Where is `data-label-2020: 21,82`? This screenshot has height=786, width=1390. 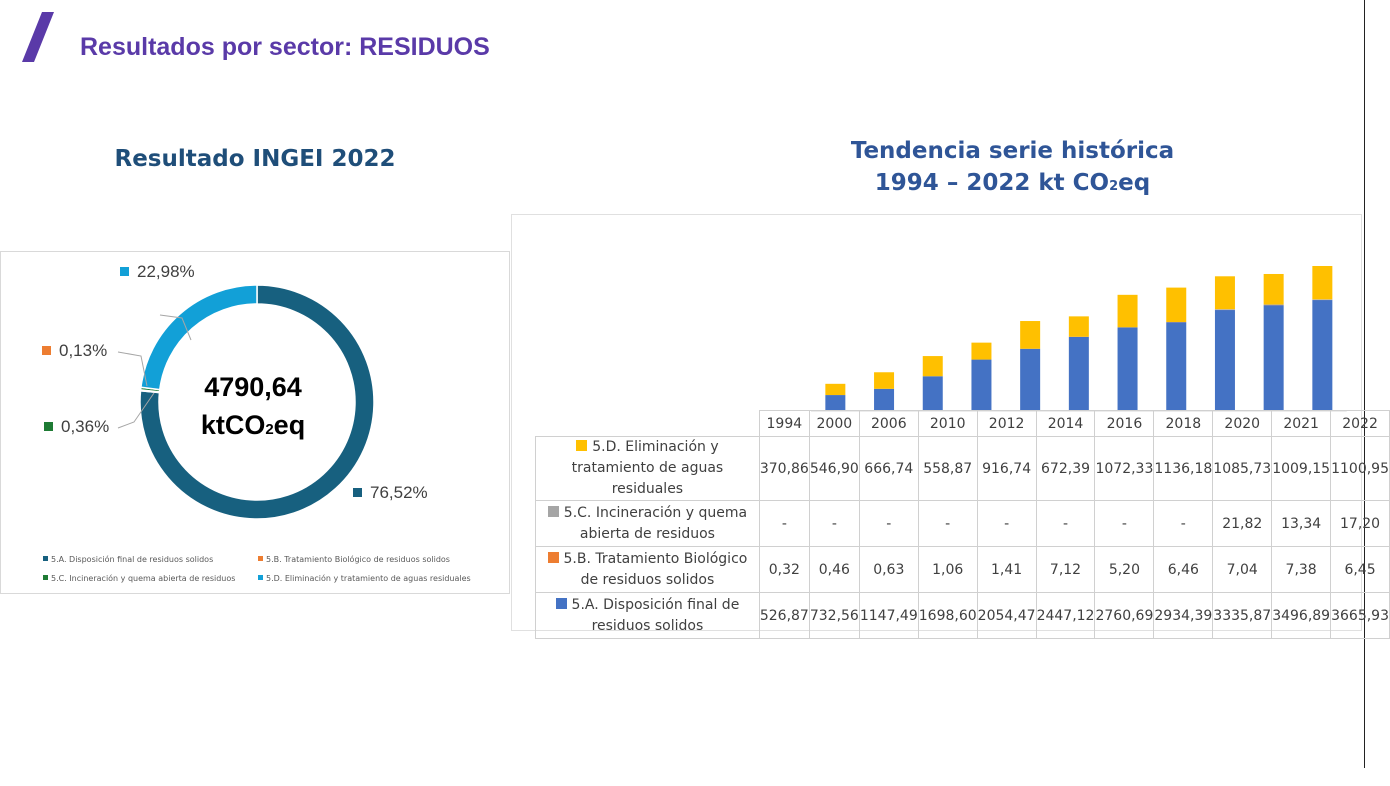
data-label-2020: 21,82 is located at coordinates (1242, 523).